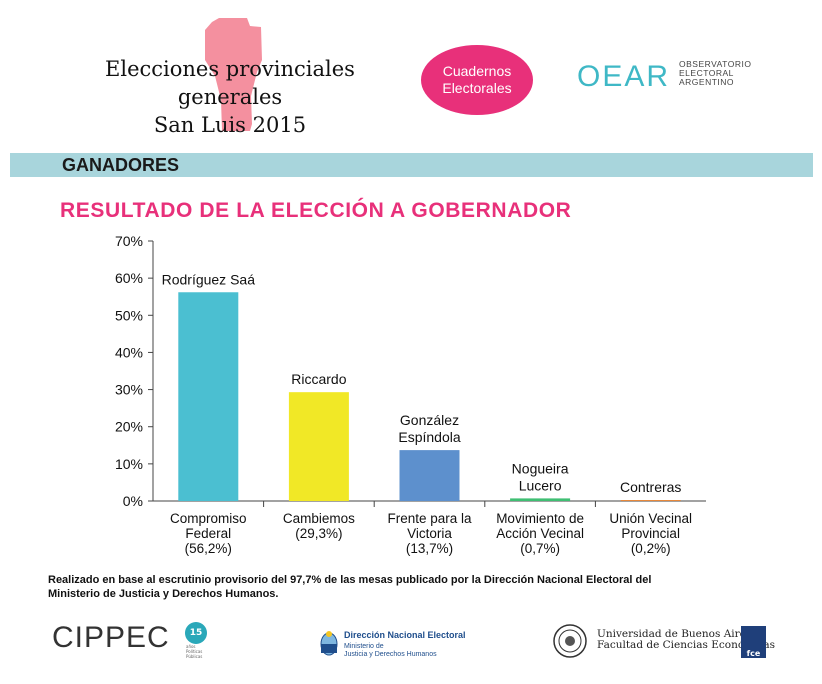 The height and width of the screenshot is (684, 822). I want to click on uba-line-1: Universidad de Buenos Aires, so click(674, 634).